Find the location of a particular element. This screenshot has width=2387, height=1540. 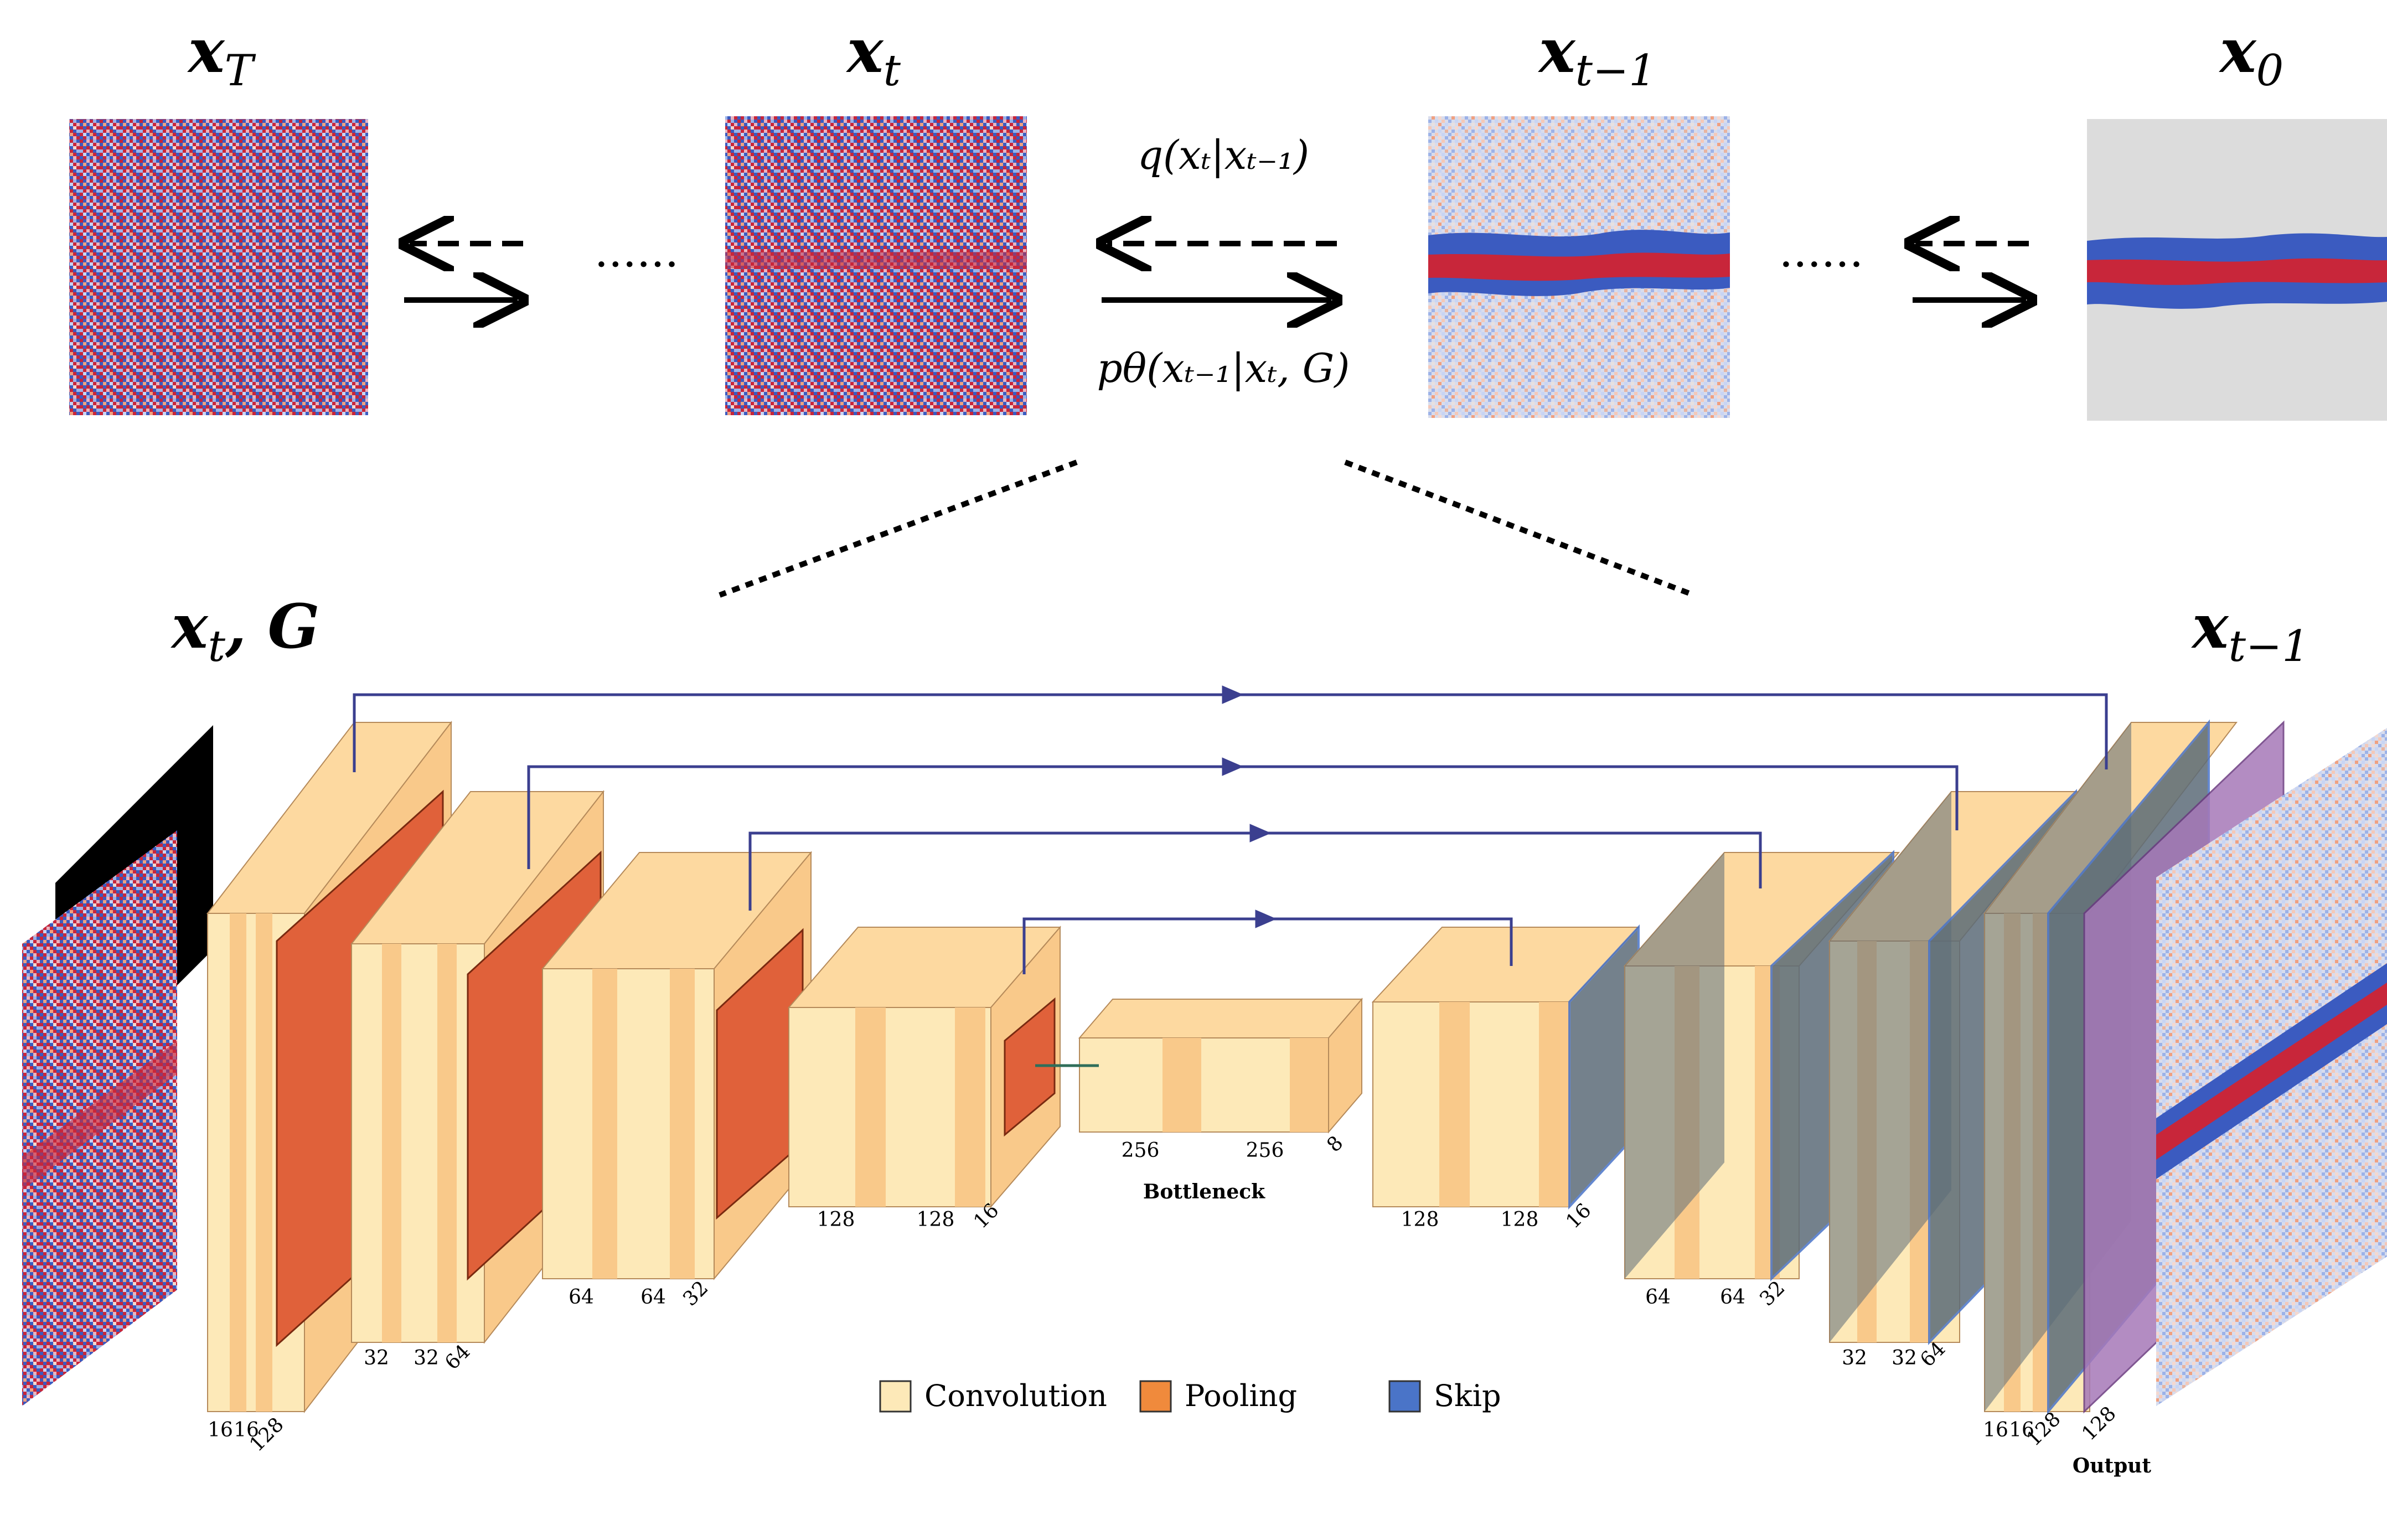

legend-swatch-pooling is located at coordinates (1156, 1396).